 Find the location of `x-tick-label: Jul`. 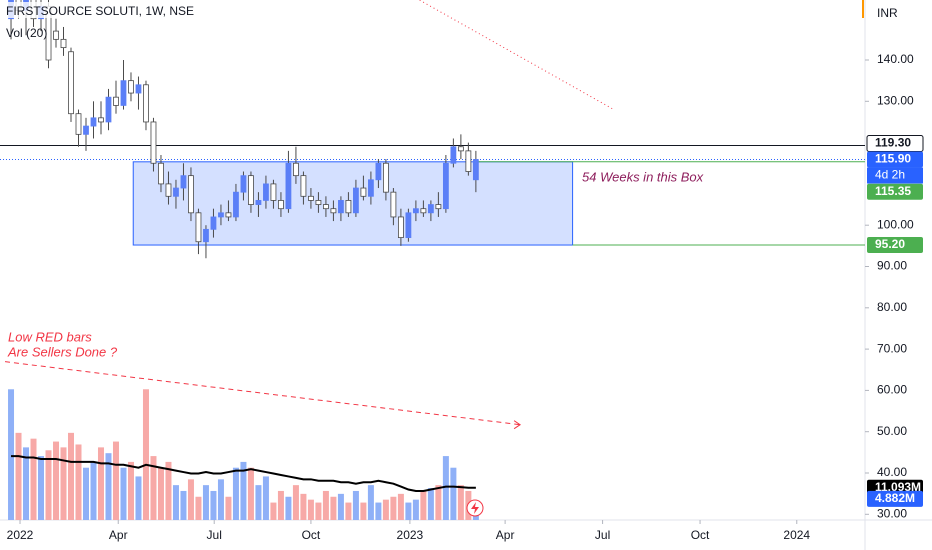

x-tick-label: Jul is located at coordinates (214, 535).